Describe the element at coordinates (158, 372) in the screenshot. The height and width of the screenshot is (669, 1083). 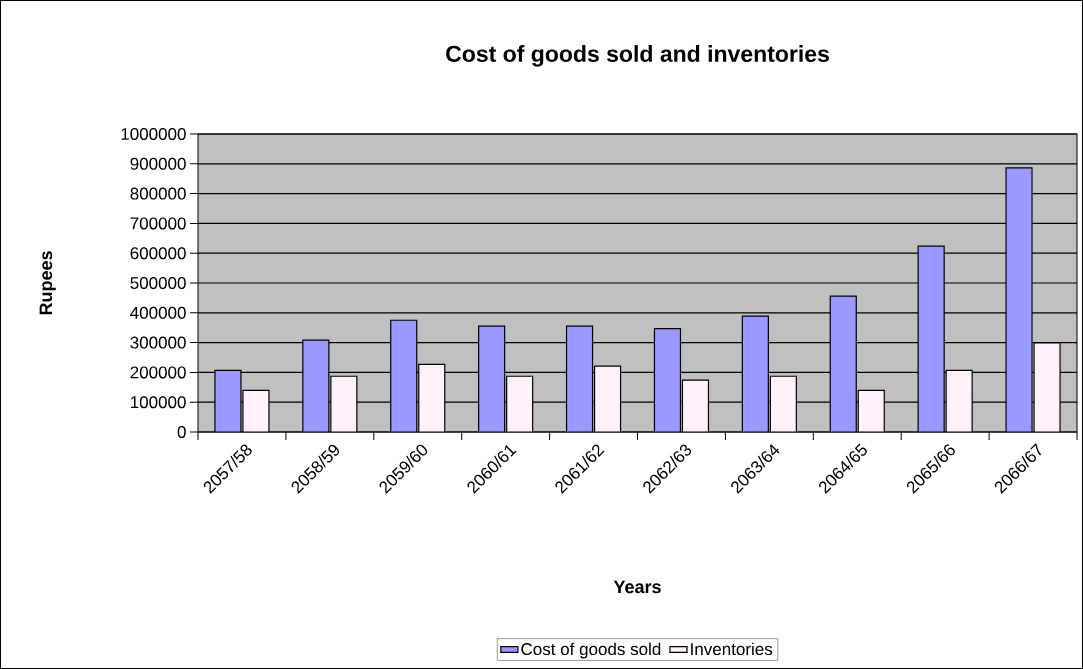
I see `y-tick-label: 200000` at that location.